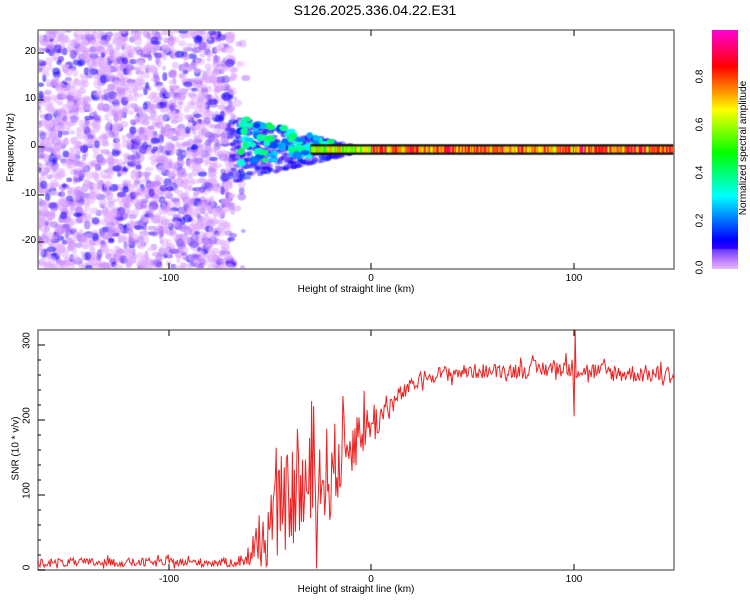 The height and width of the screenshot is (600, 750). I want to click on y-tick-label: 300, so click(27, 340).